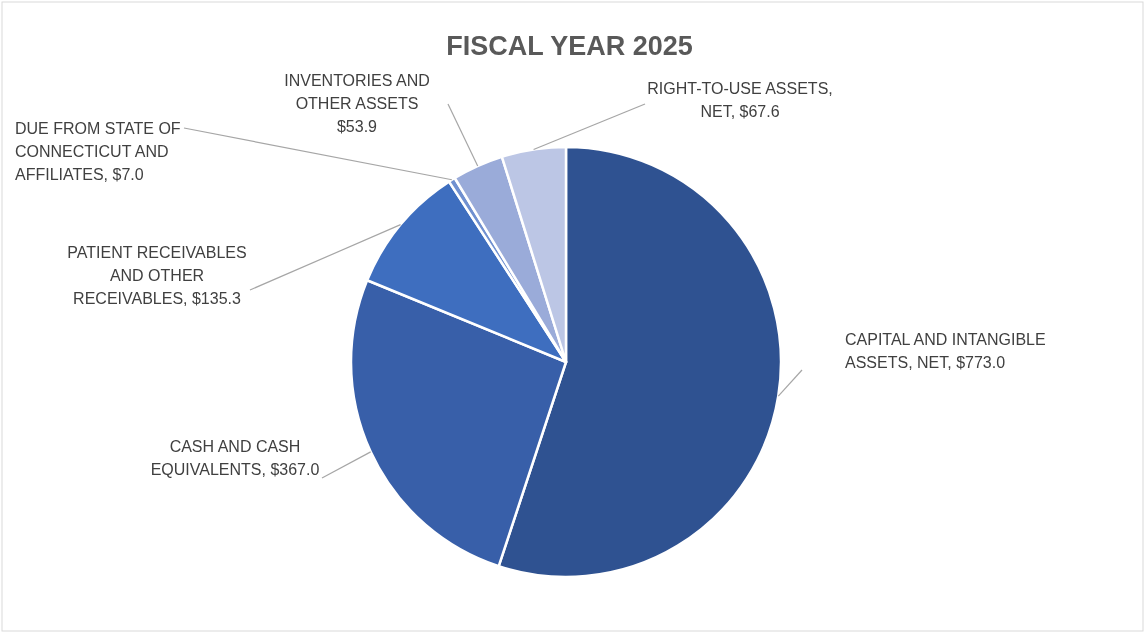 This screenshot has width=1145, height=633. Describe the element at coordinates (357, 126) in the screenshot. I see `data-label: $53.9` at that location.